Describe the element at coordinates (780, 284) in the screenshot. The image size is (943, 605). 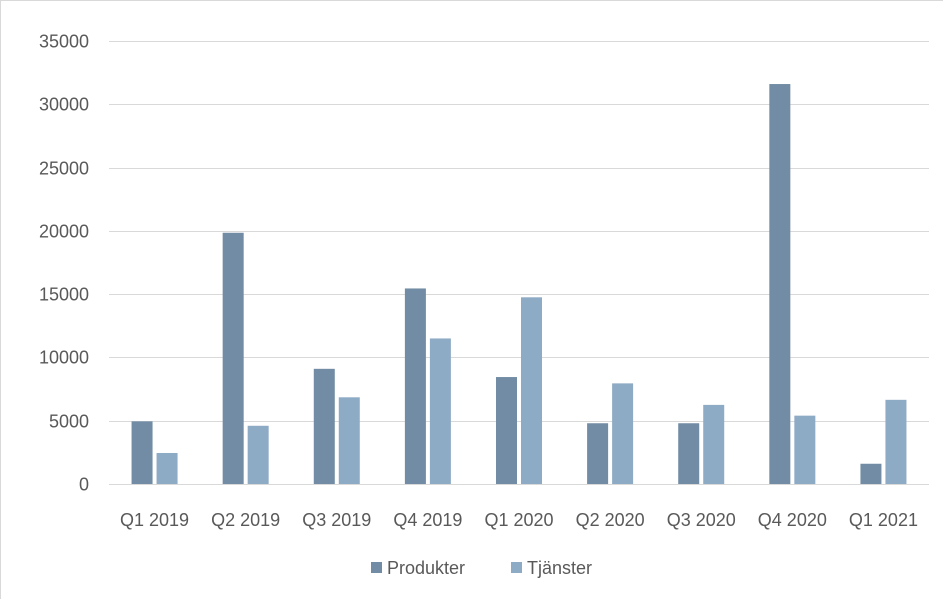
I see `bar-produkter-q4-2020` at that location.